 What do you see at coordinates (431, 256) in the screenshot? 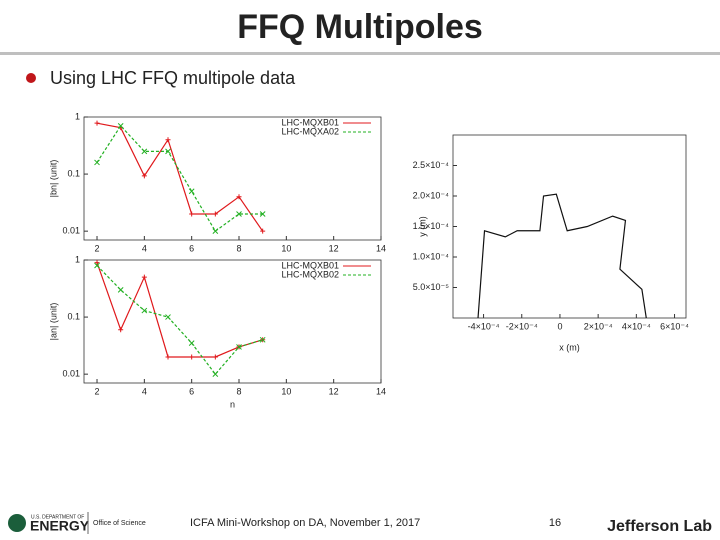
I see `y-tick-label: 1.0×10⁻⁴` at bounding box center [431, 256].